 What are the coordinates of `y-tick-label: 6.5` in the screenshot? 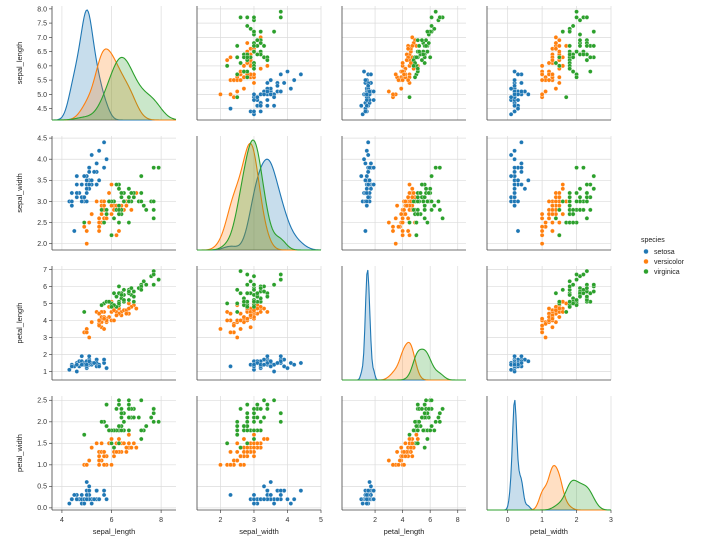 It's located at (42, 52).